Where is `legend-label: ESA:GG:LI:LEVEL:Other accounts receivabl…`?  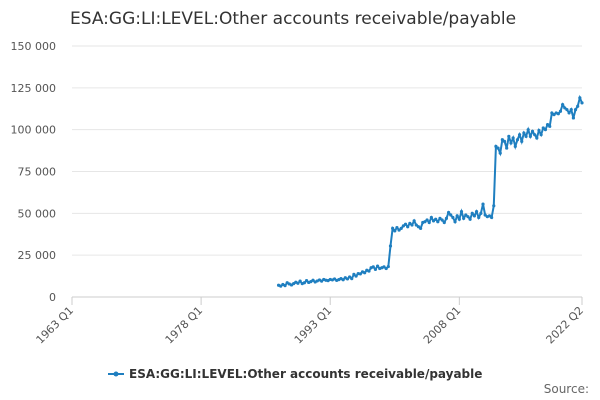 legend-label: ESA:GG:LI:LEVEL:Other accounts receivabl… is located at coordinates (305, 374).